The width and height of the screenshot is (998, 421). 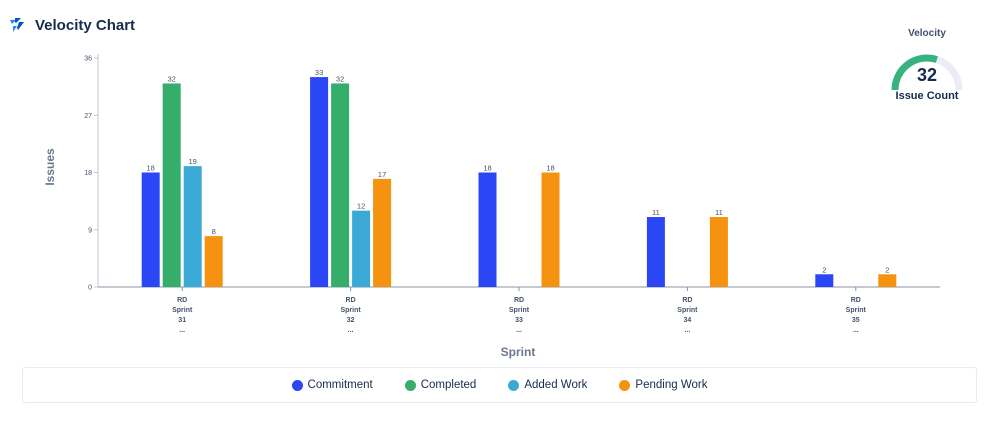 What do you see at coordinates (927, 75) in the screenshot?
I see `gauge-value: 32` at bounding box center [927, 75].